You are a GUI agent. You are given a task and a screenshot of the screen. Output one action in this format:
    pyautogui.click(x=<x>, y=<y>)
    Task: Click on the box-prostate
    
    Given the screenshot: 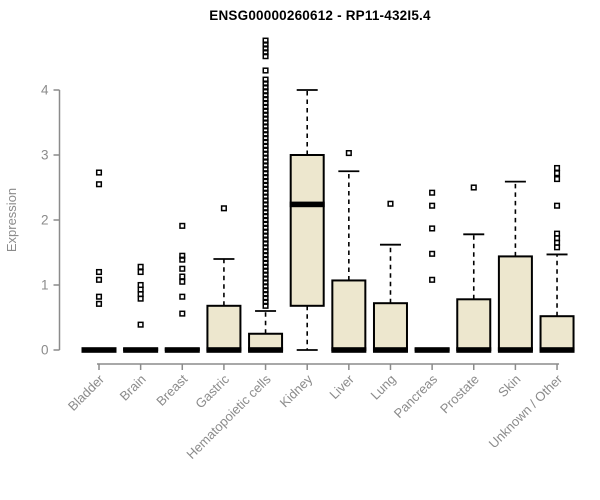 What is the action you would take?
    pyautogui.click(x=474, y=324)
    